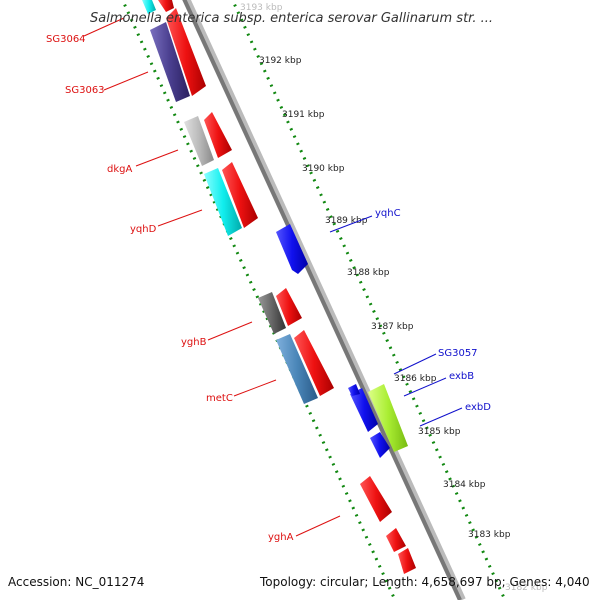  What do you see at coordinates (303, 115) in the screenshot?
I see `tick-label-3191: 3191 kbp` at bounding box center [303, 115].